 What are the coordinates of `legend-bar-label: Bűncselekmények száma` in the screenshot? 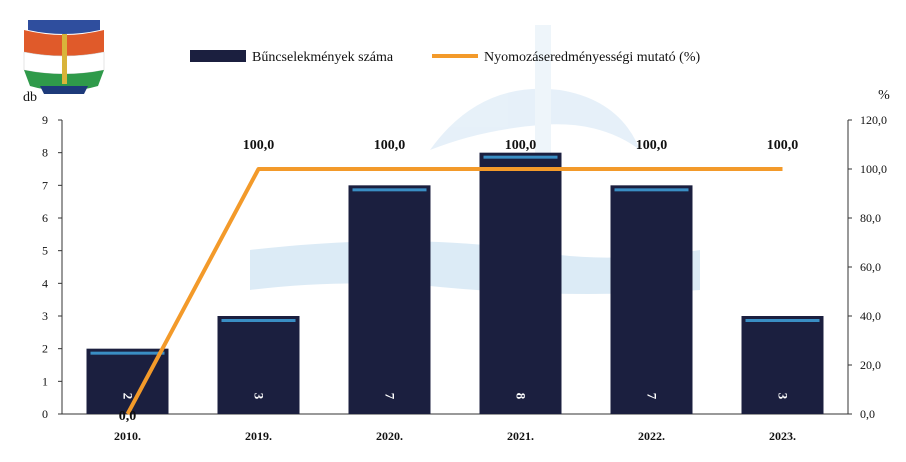 It's located at (323, 57).